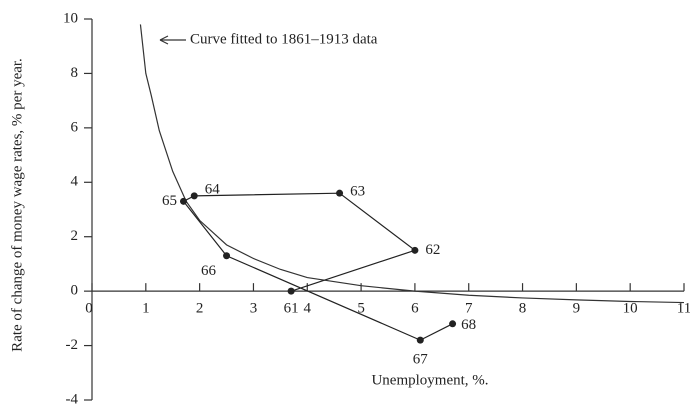 This screenshot has width=690, height=415. What do you see at coordinates (72, 345) in the screenshot?
I see `y-tick-label: -2` at bounding box center [72, 345].